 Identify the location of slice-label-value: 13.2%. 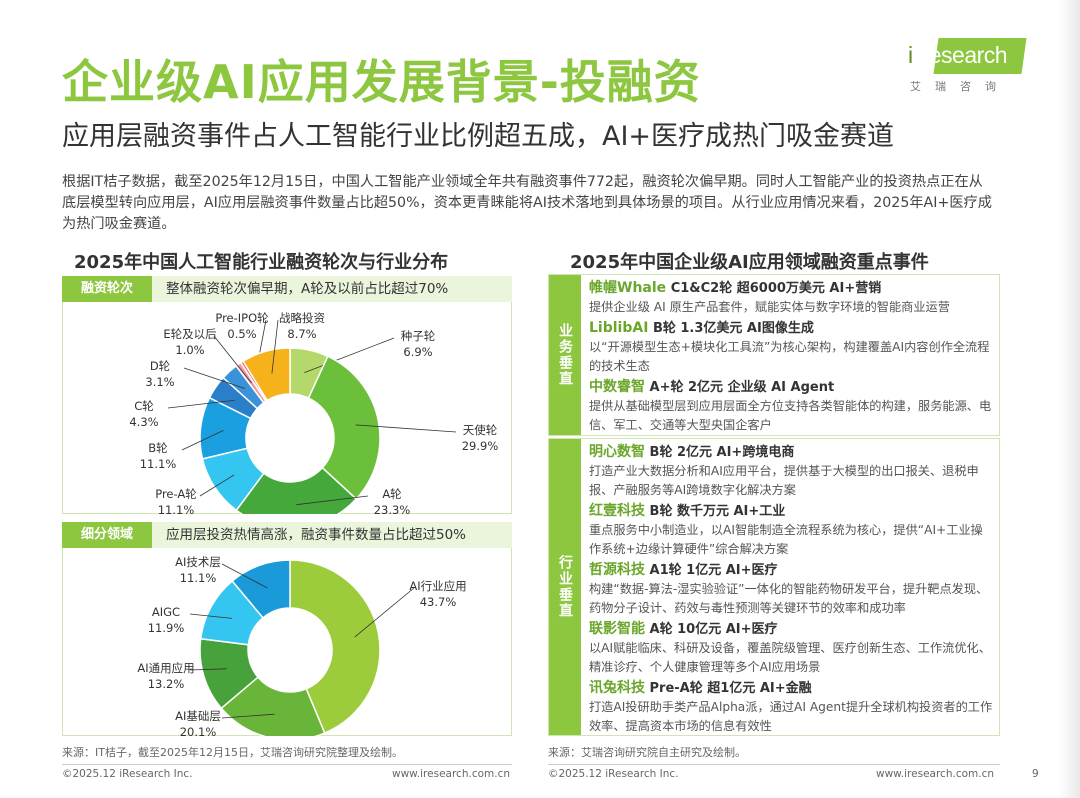
(166, 684).